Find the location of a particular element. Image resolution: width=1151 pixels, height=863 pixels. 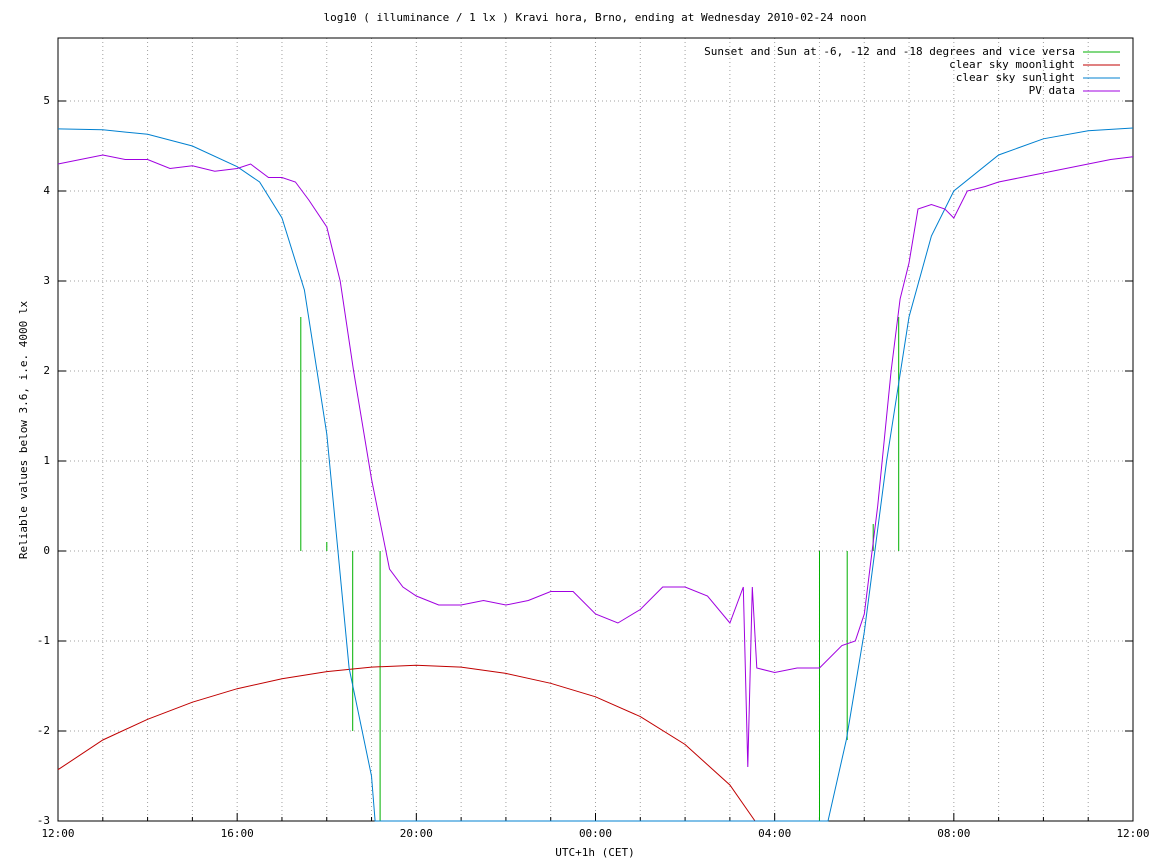

legend-label: PV data is located at coordinates (1052, 90).